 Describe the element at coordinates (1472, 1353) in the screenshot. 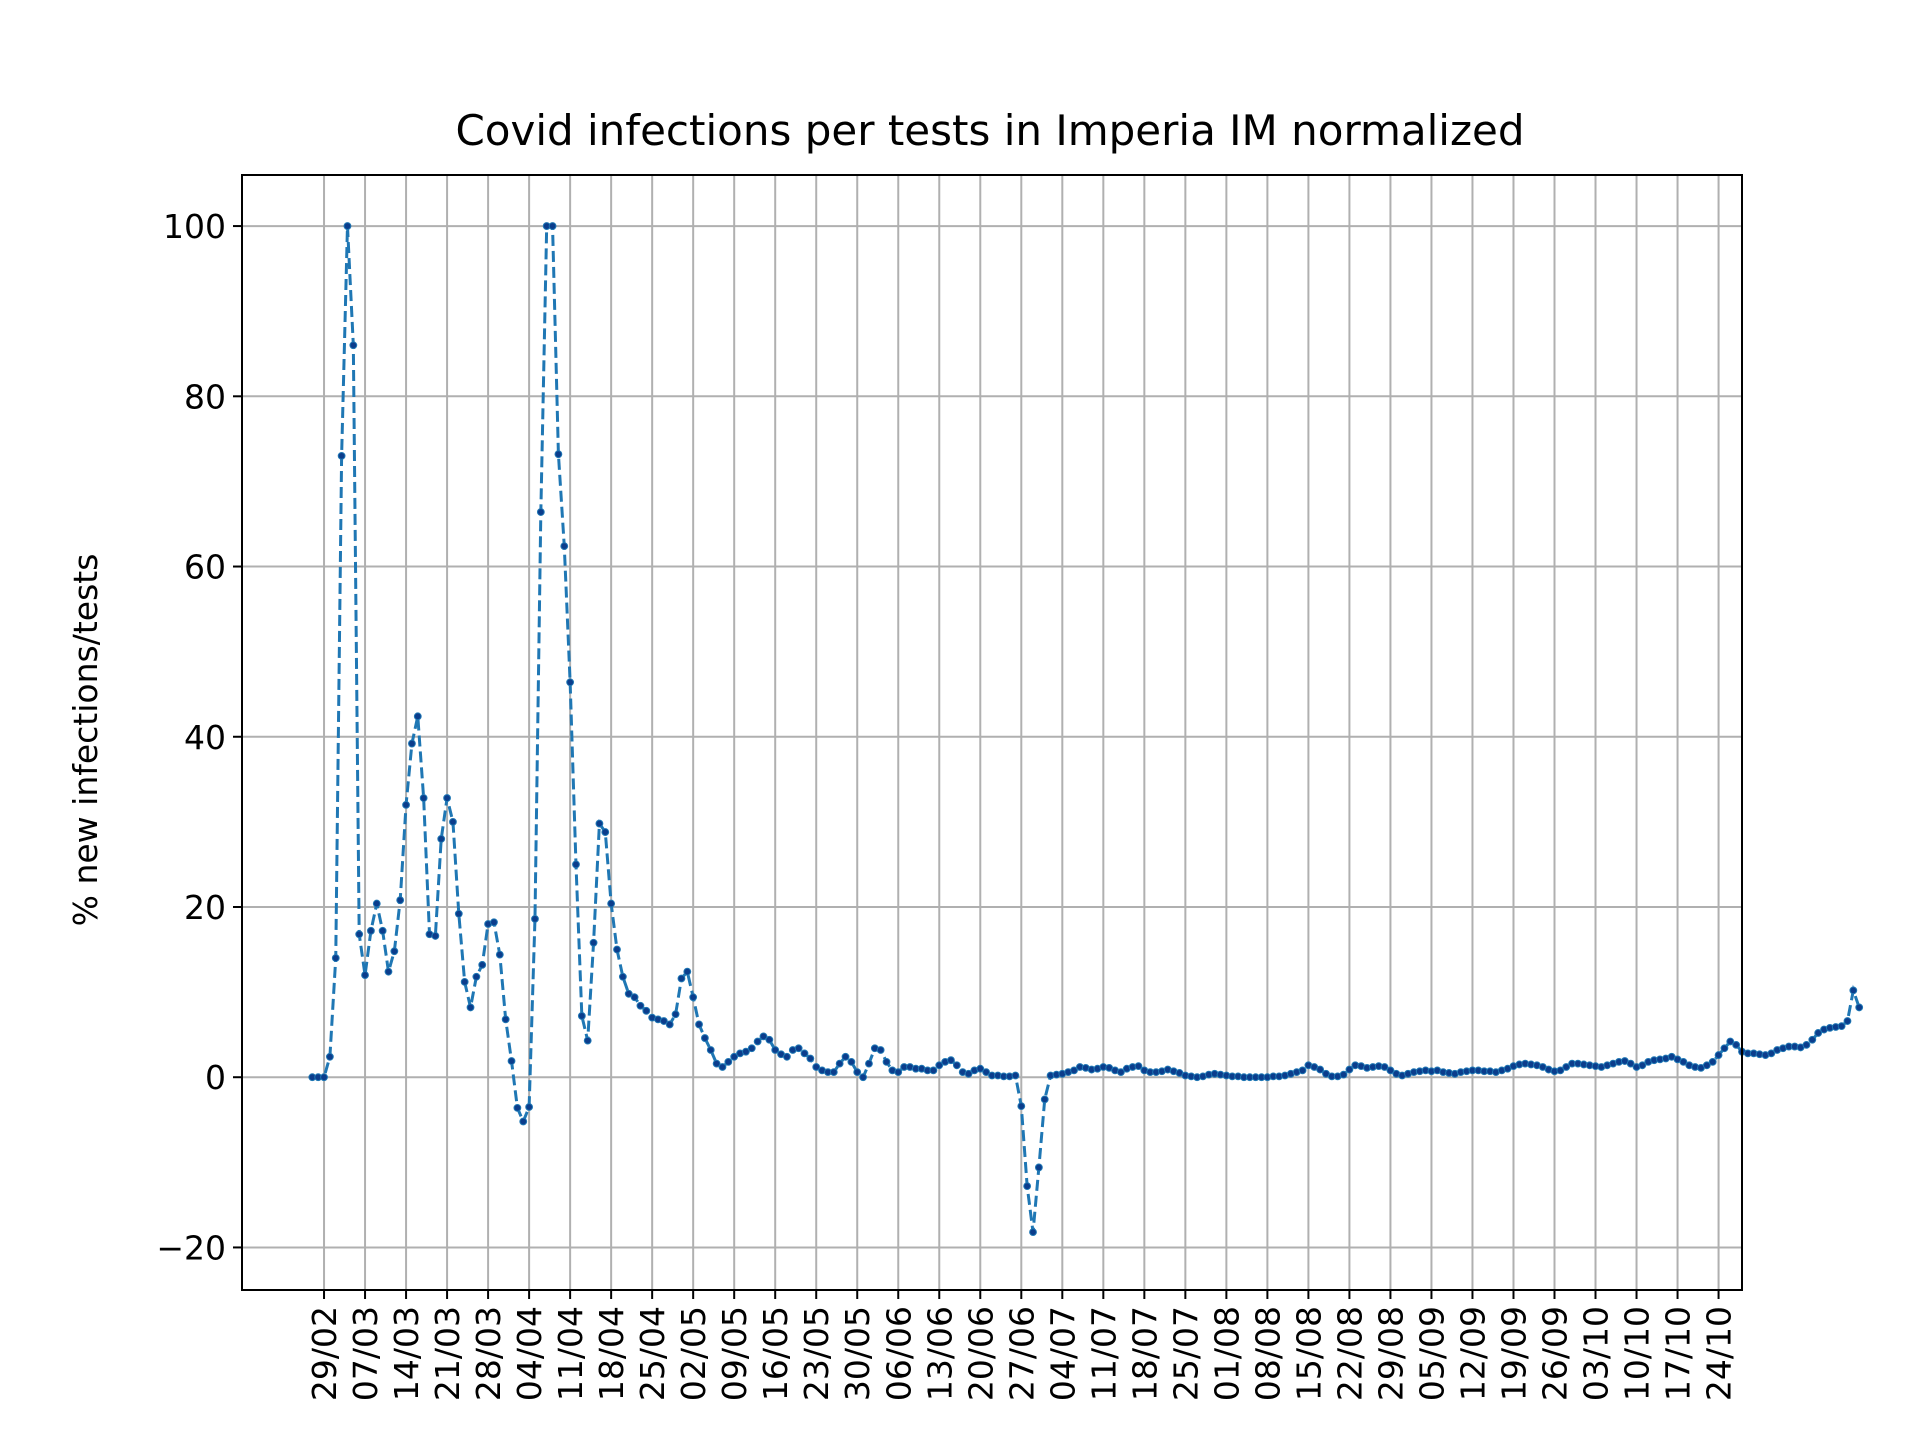

I see `x-tick-label: 12/09` at that location.